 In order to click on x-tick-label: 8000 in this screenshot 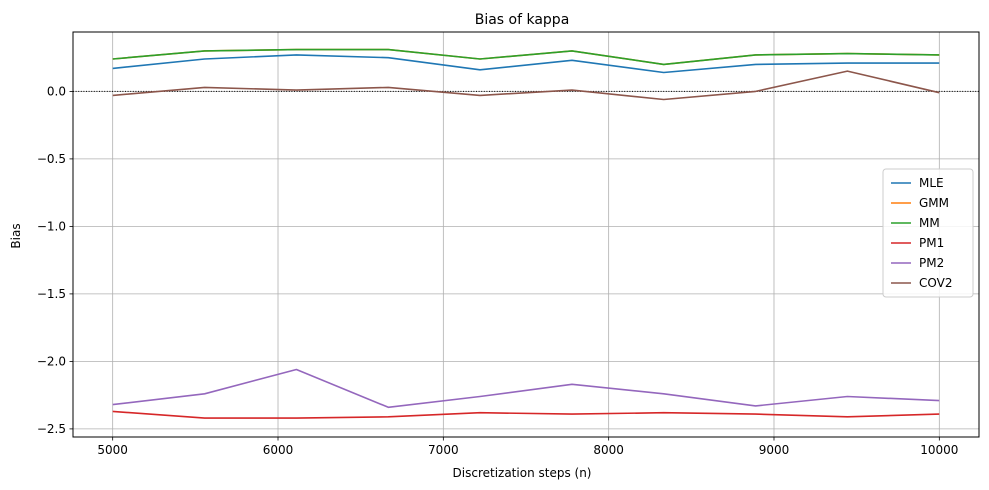, I will do `click(608, 450)`.